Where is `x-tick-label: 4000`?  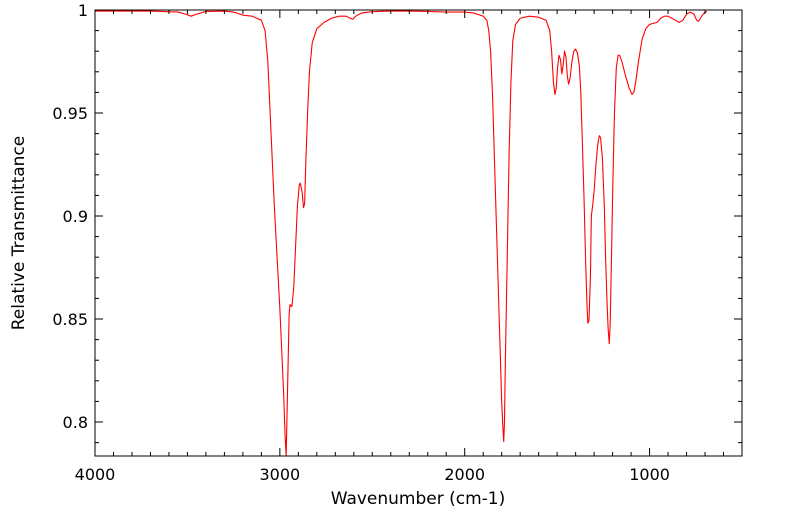
x-tick-label: 4000 is located at coordinates (95, 474).